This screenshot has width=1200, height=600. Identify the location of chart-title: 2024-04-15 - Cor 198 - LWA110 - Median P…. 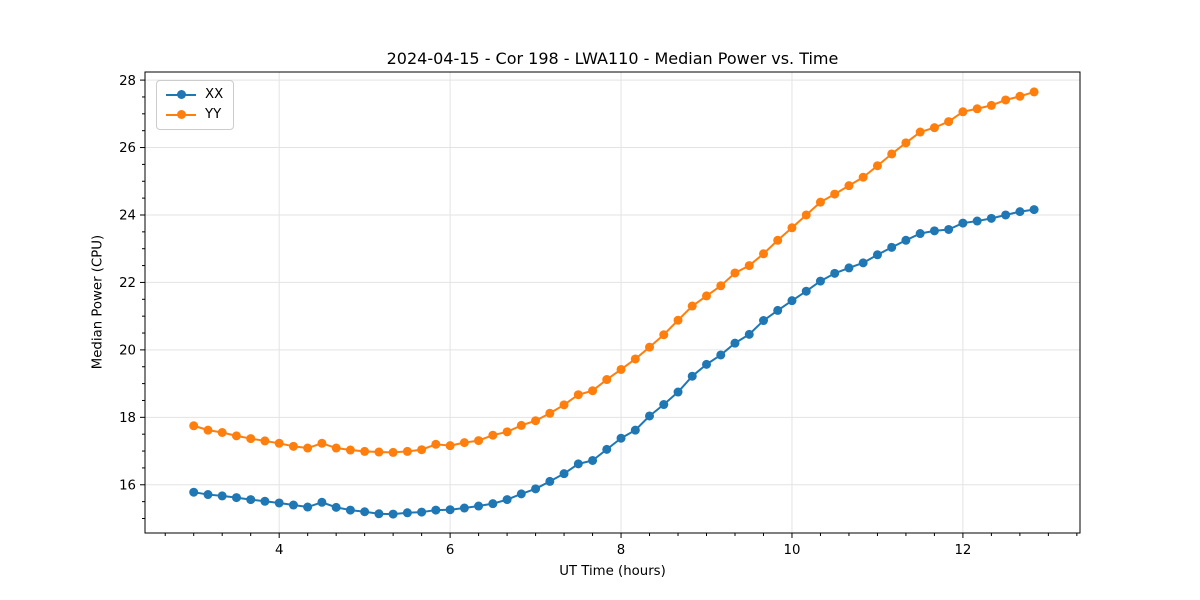
(612, 58).